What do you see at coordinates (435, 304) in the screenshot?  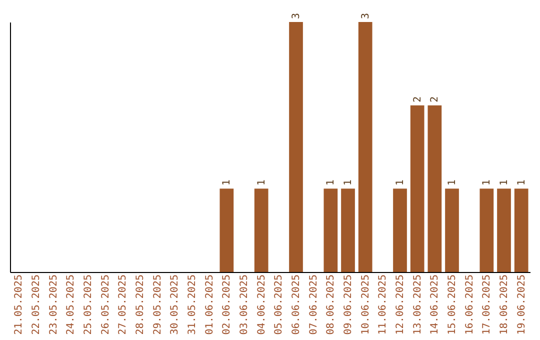 I see `x-tick-label: 14.06.2025` at bounding box center [435, 304].